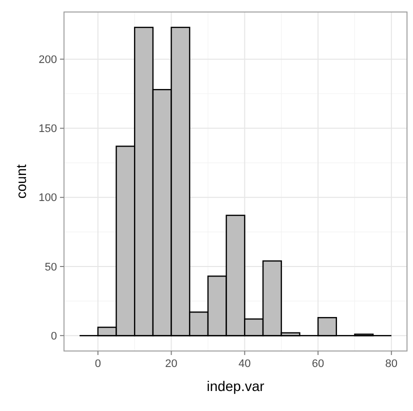 The width and height of the screenshot is (413, 411). I want to click on x-axis-title: indep.var, so click(235, 386).